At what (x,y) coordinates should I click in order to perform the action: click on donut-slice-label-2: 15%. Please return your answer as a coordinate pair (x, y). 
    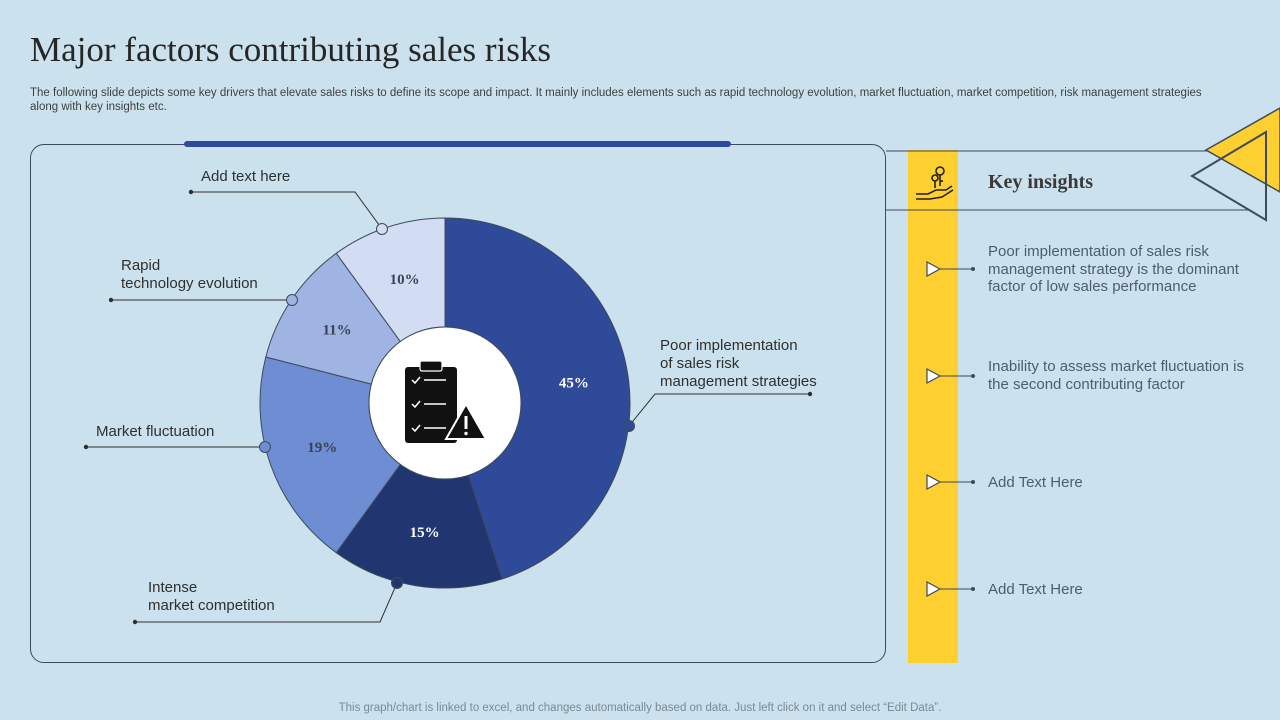
    Looking at the image, I should click on (425, 533).